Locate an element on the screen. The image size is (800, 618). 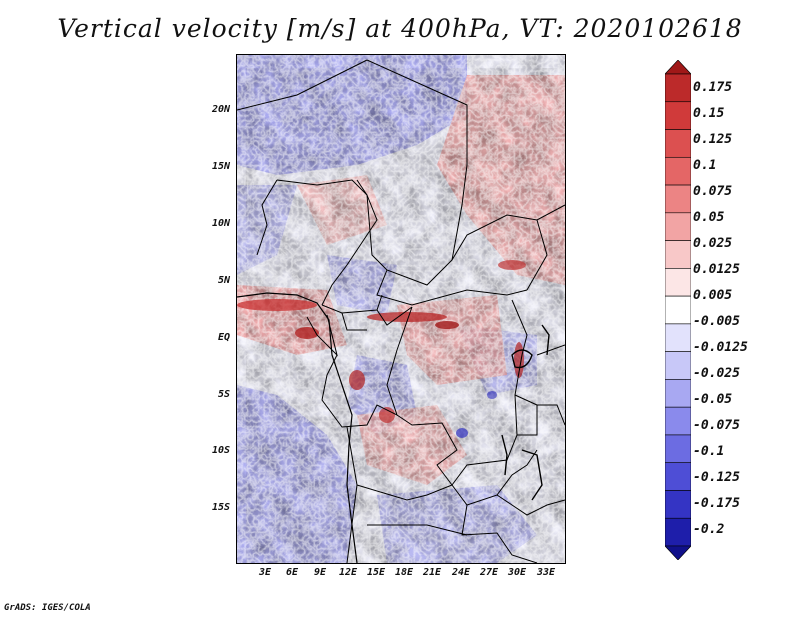
colorbar-label: -0.025 is located at coordinates (716, 373).